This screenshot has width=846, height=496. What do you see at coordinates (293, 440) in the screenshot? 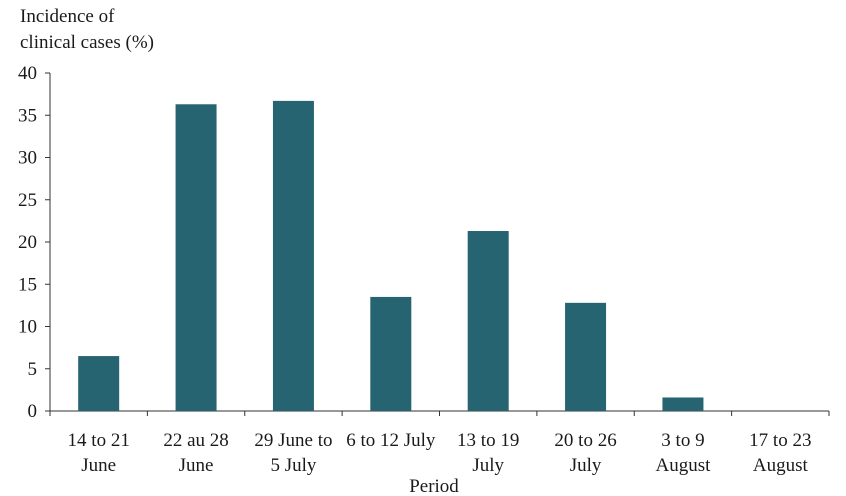
I see `x-tick-label: 29 June to` at bounding box center [293, 440].